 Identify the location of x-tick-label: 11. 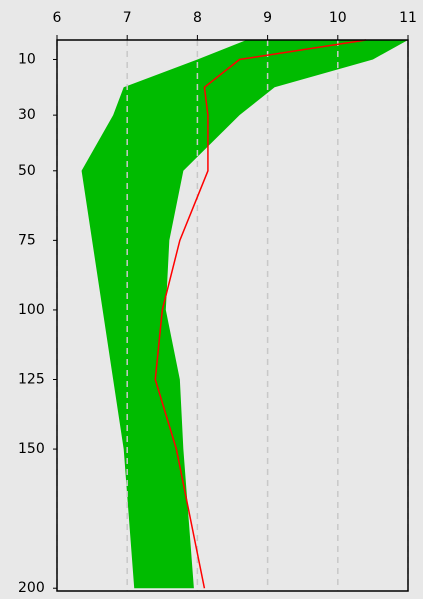
(408, 18).